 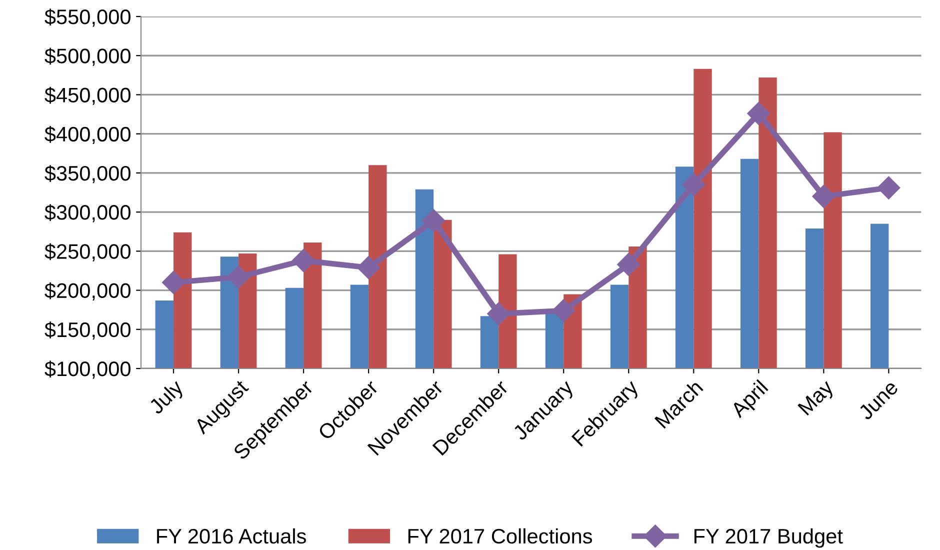 What do you see at coordinates (87, 95) in the screenshot?
I see `y-tick-label: $450,000` at bounding box center [87, 95].